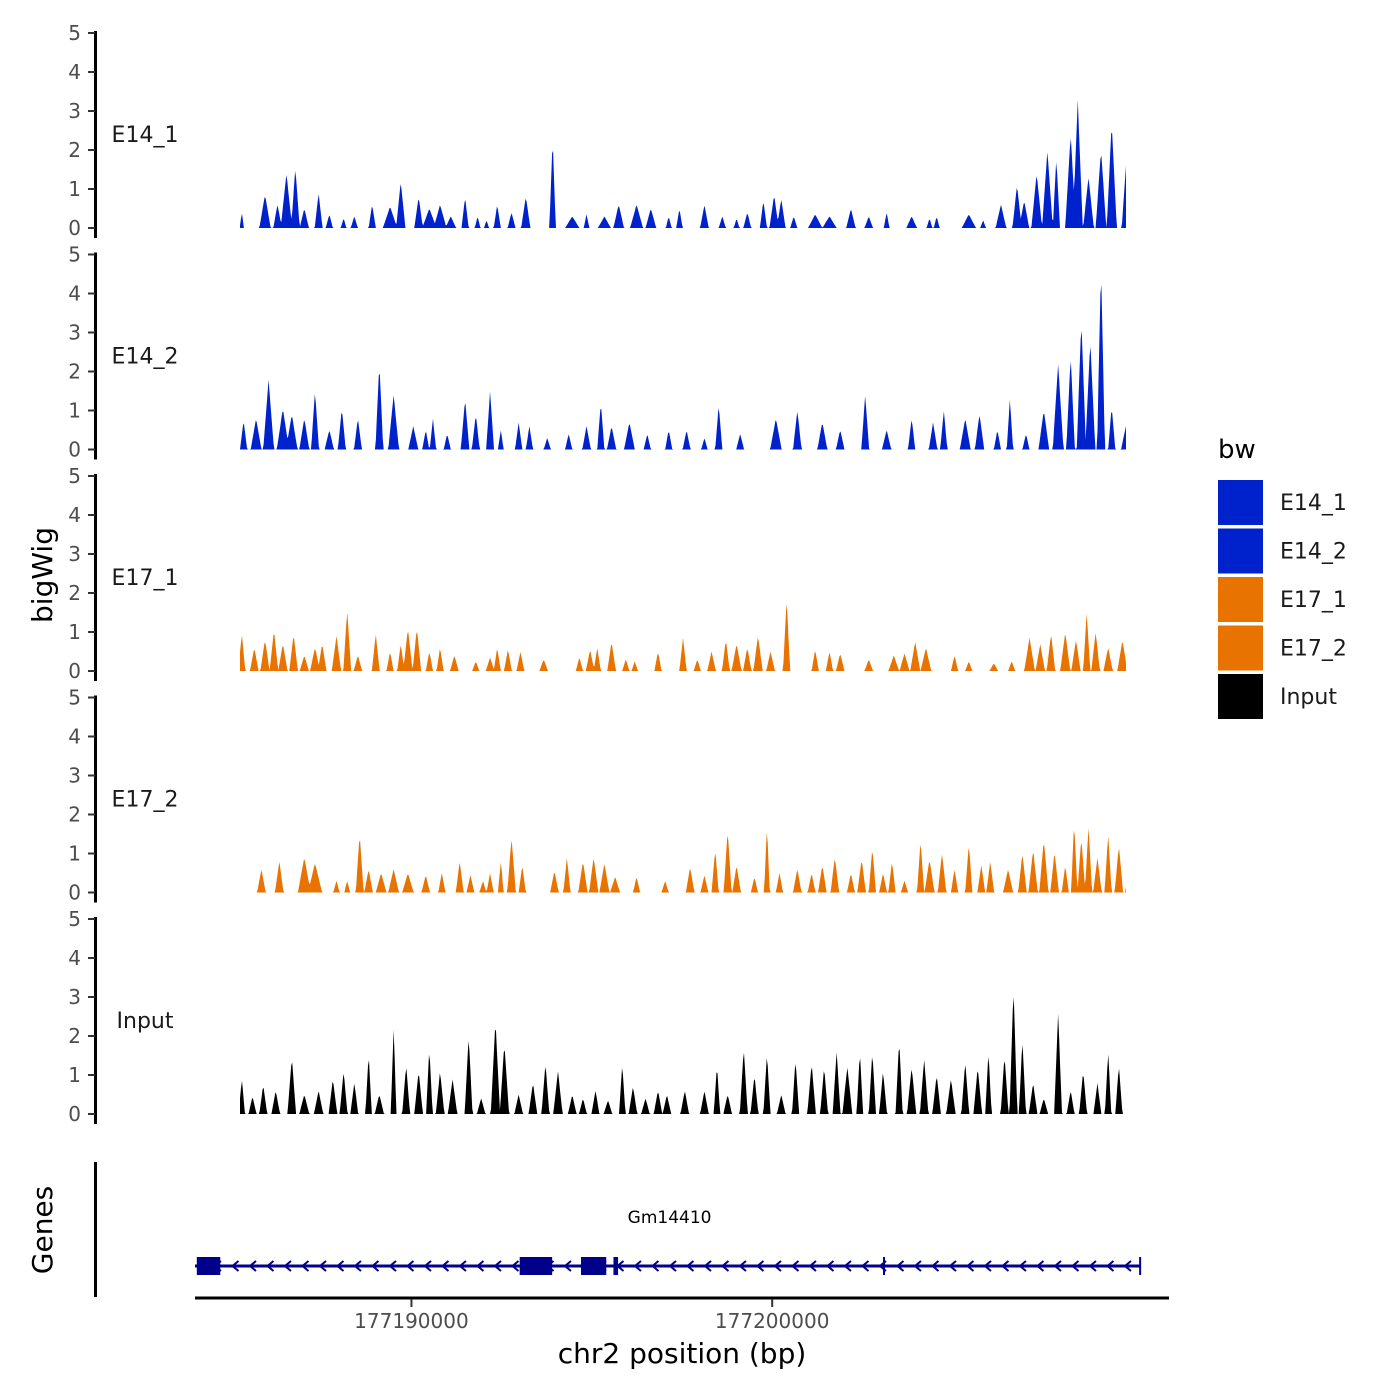 This screenshot has height=1400, width=1400. What do you see at coordinates (145, 135) in the screenshot?
I see `track-label-E14_1: E14_1` at bounding box center [145, 135].